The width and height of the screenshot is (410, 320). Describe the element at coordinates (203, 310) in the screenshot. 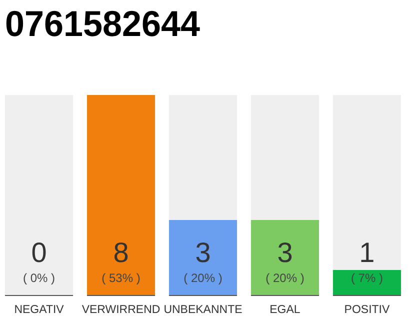

I see `x-tick-label: UNBEKANNTE` at that location.